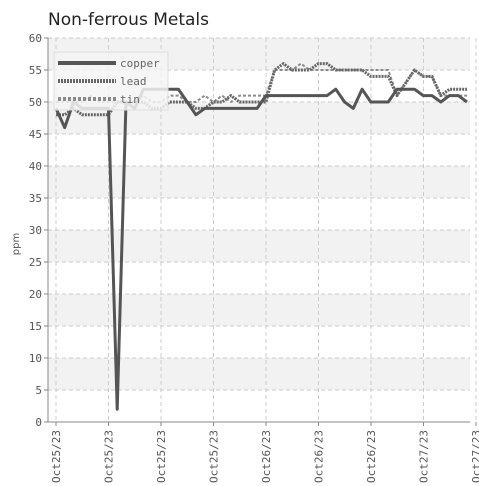 Image resolution: width=479 pixels, height=486 pixels. I want to click on y-tick-label: 60, so click(35, 38).